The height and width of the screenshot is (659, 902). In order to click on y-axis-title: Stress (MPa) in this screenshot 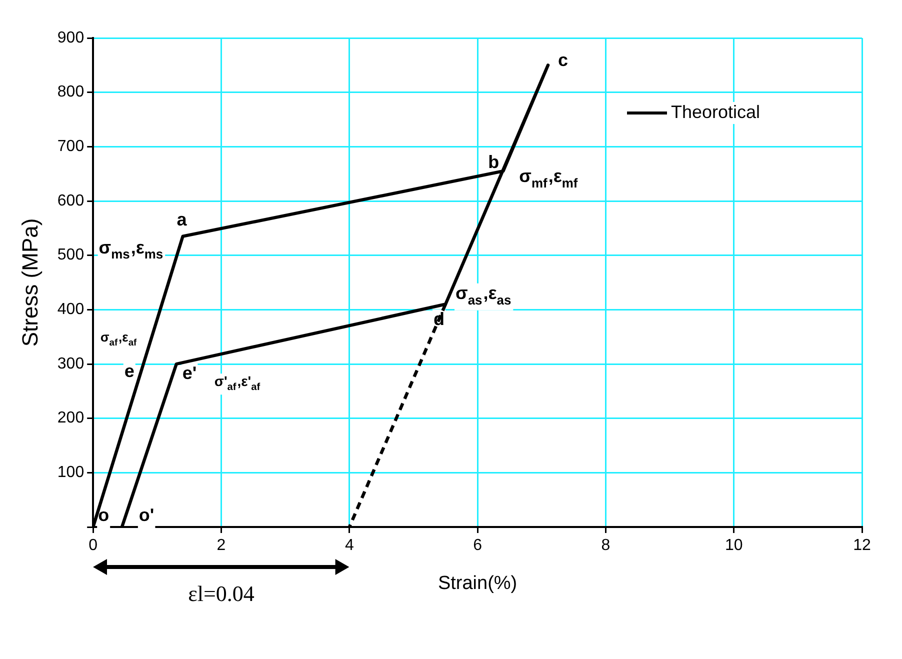, I will do `click(29, 282)`.